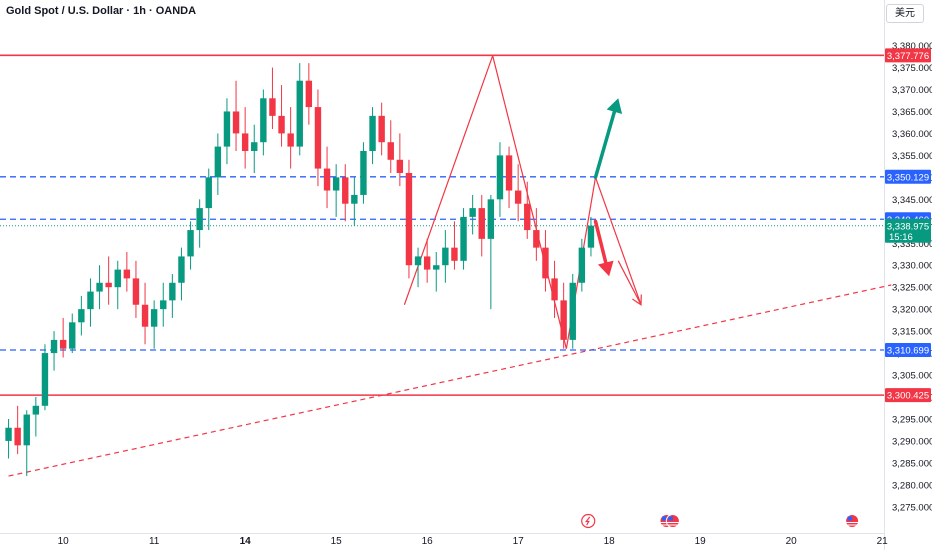 This screenshot has height=550, width=932. I want to click on x-tick-label: 20, so click(792, 541).